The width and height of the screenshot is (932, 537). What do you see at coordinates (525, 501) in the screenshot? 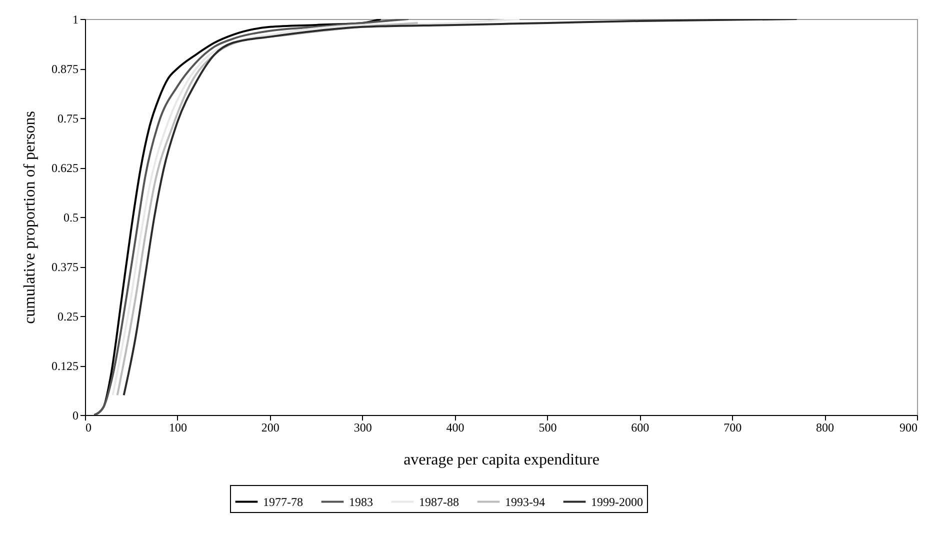
I see `legend-label: 1993-94` at bounding box center [525, 501].